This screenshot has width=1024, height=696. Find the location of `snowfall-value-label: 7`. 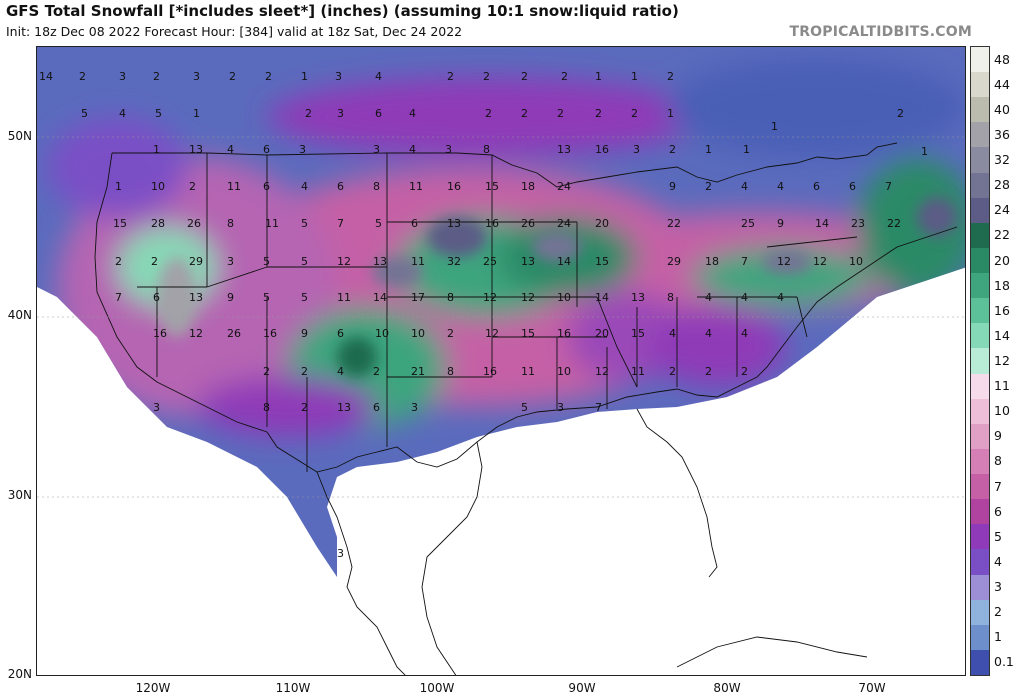

snowfall-value-label: 7 is located at coordinates (340, 223).